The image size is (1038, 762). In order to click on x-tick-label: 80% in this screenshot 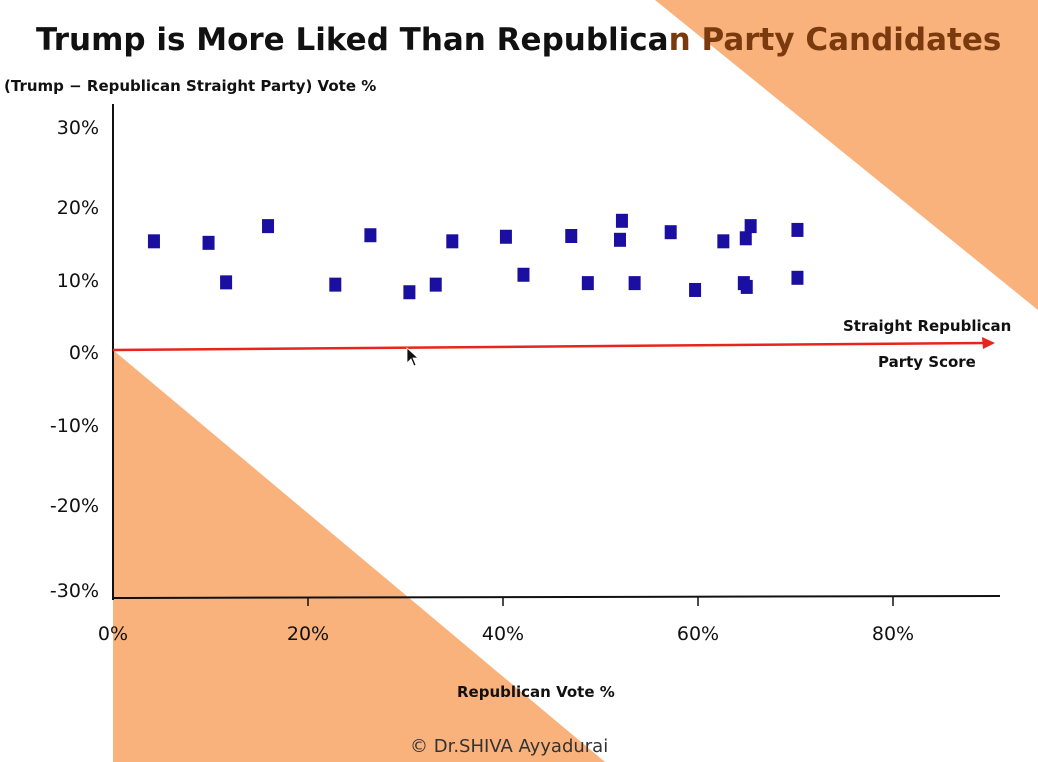, I will do `click(893, 634)`.